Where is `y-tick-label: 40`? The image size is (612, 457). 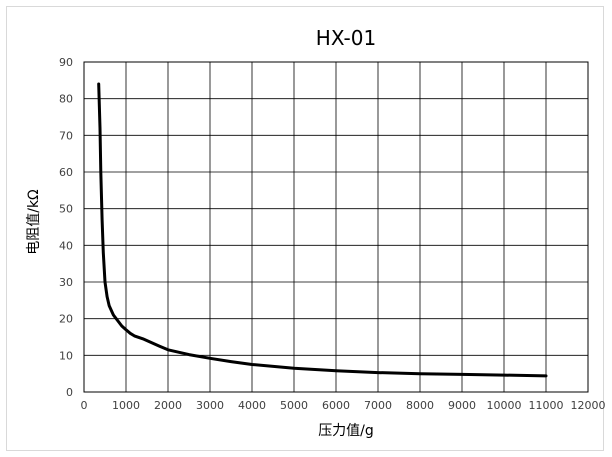 y-tick-label: 40 is located at coordinates (66, 245).